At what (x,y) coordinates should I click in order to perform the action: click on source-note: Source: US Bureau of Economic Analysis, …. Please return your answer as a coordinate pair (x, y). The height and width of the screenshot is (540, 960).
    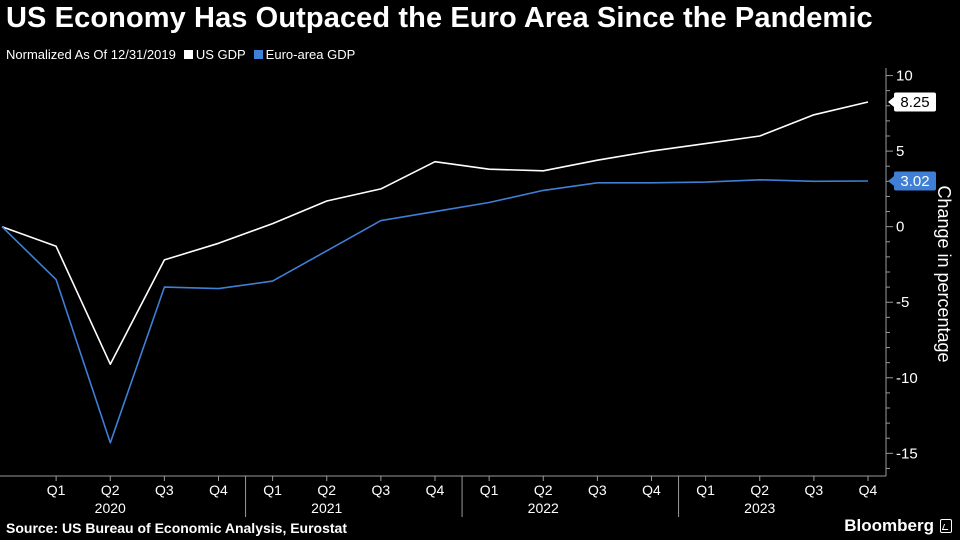
    Looking at the image, I should click on (177, 528).